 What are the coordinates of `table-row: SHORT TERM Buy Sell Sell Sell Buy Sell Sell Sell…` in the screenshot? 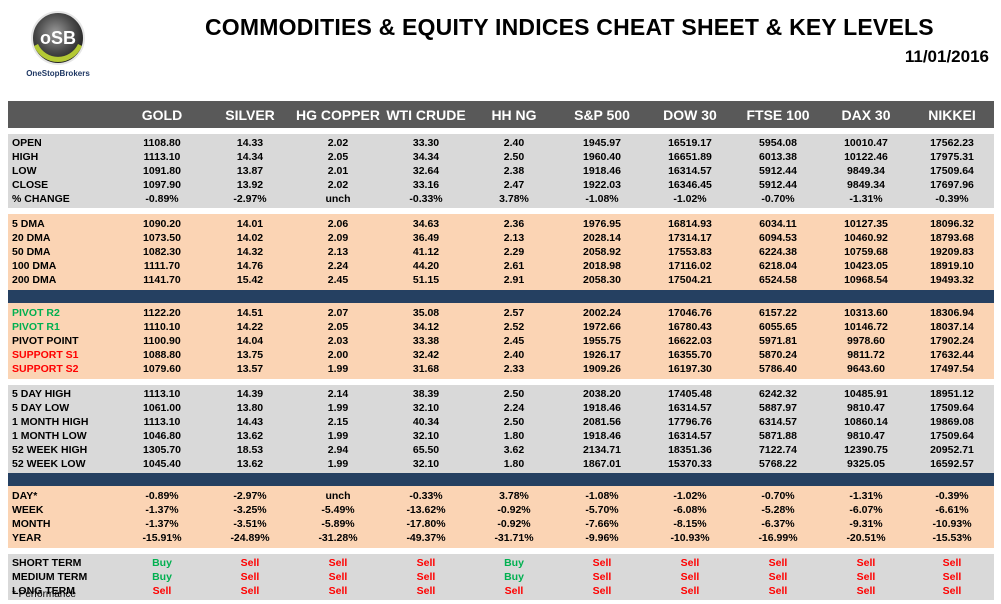 It's located at (501, 563).